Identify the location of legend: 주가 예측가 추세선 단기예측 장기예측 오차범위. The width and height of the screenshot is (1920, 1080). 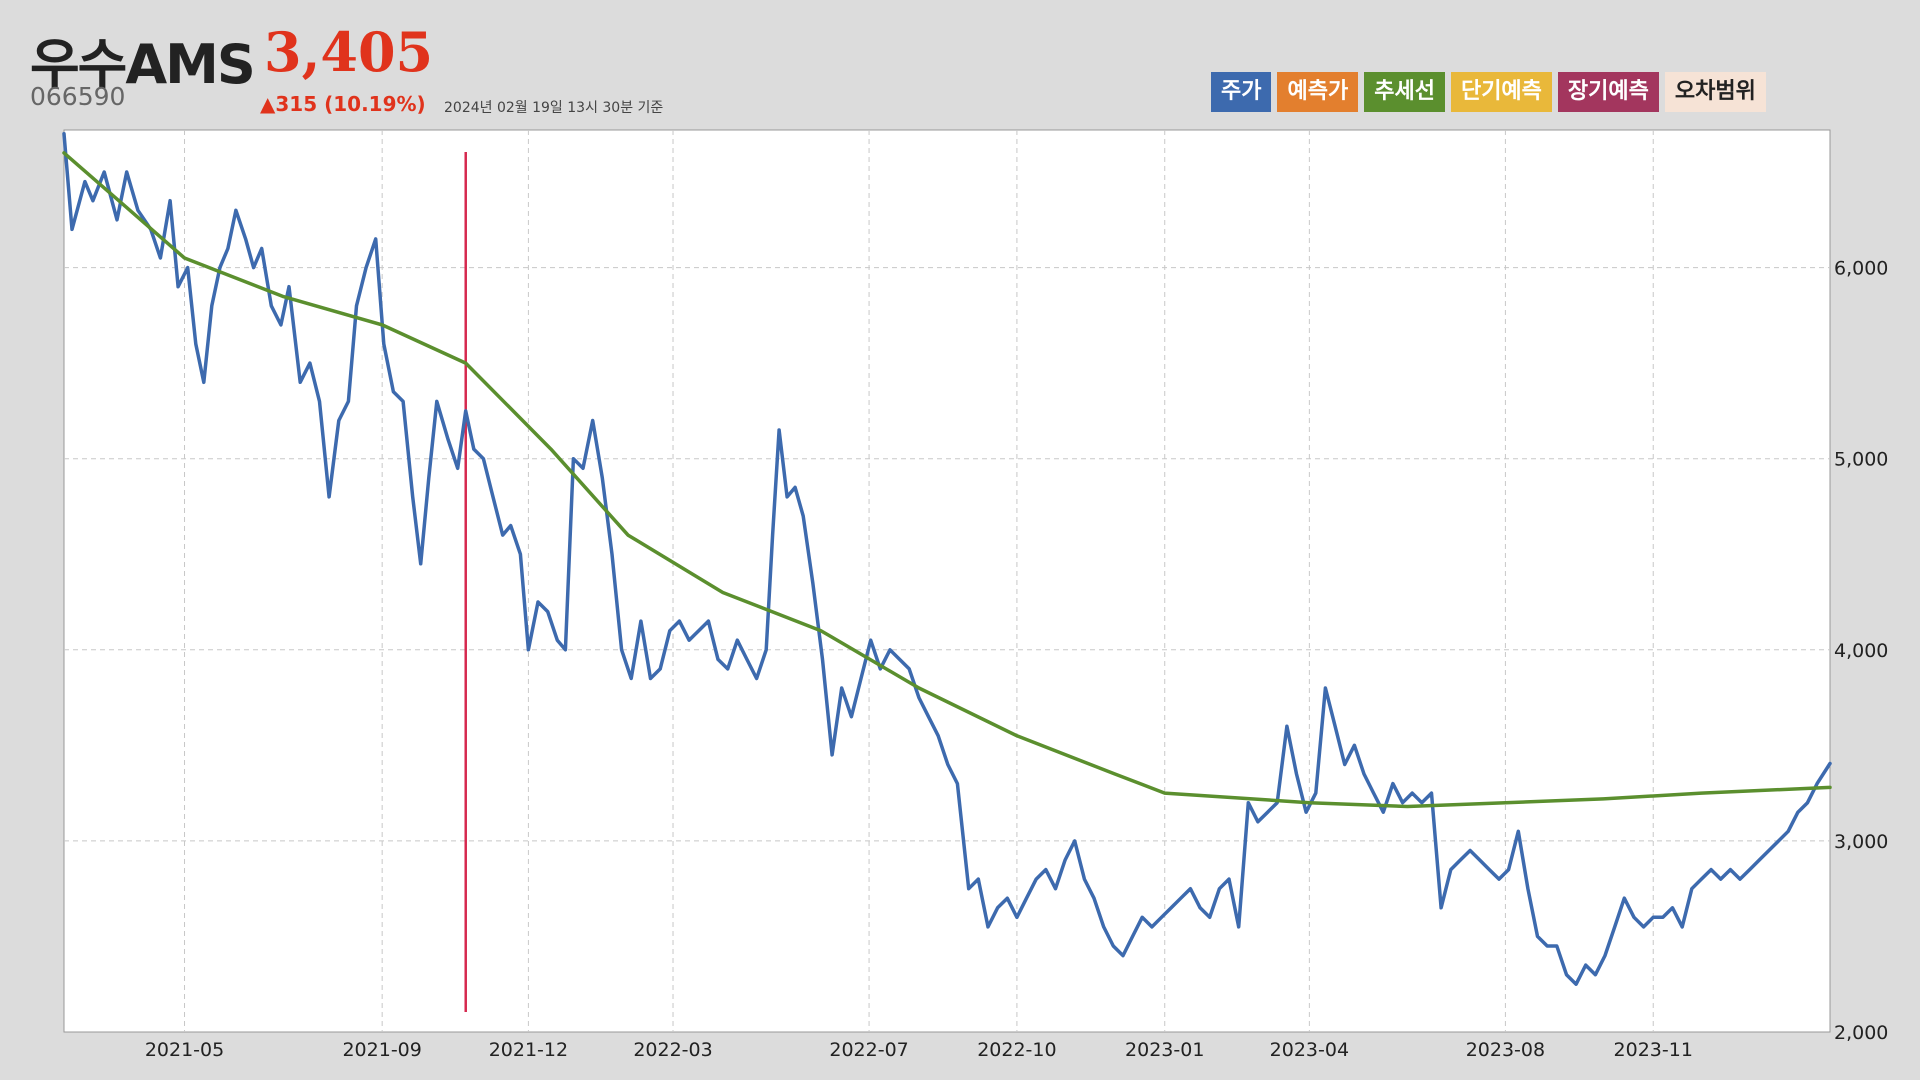
(1488, 92).